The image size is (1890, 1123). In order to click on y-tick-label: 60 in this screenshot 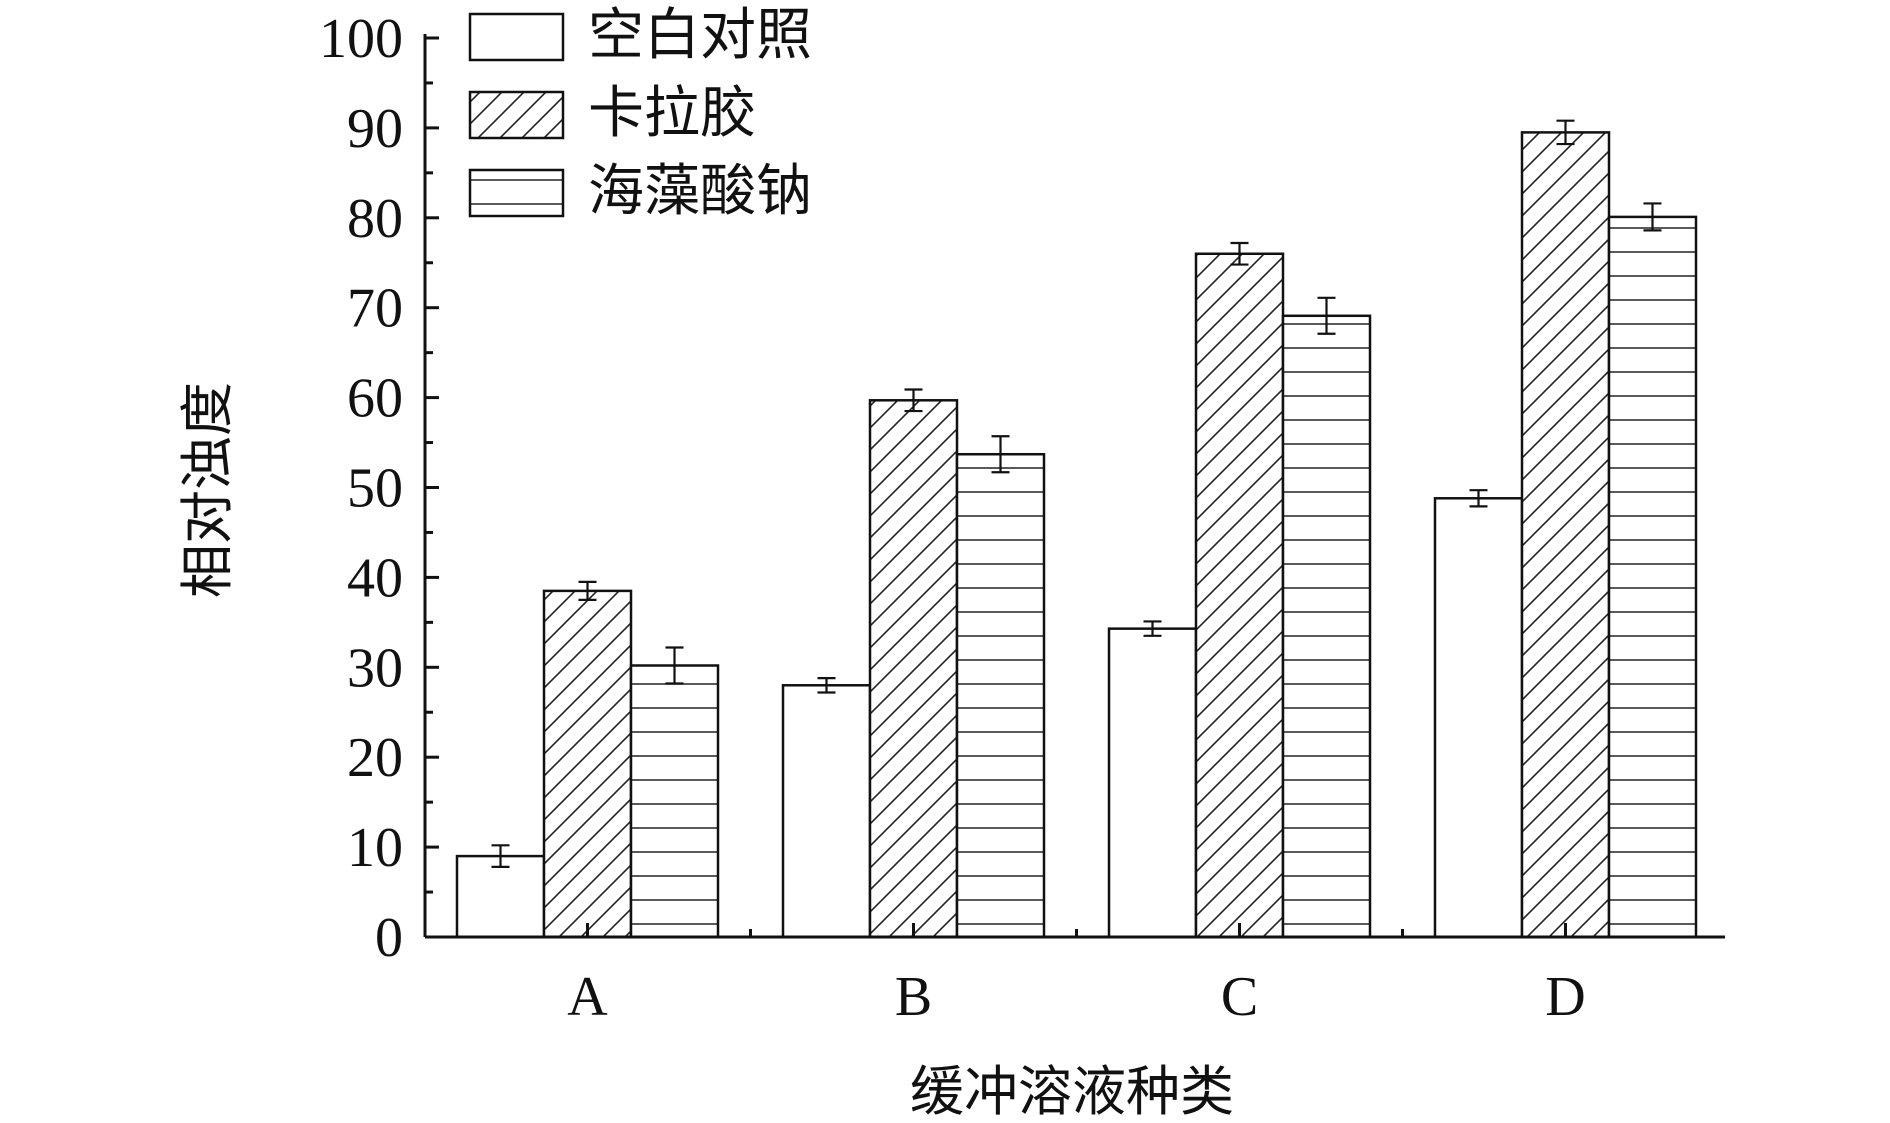, I will do `click(375, 399)`.